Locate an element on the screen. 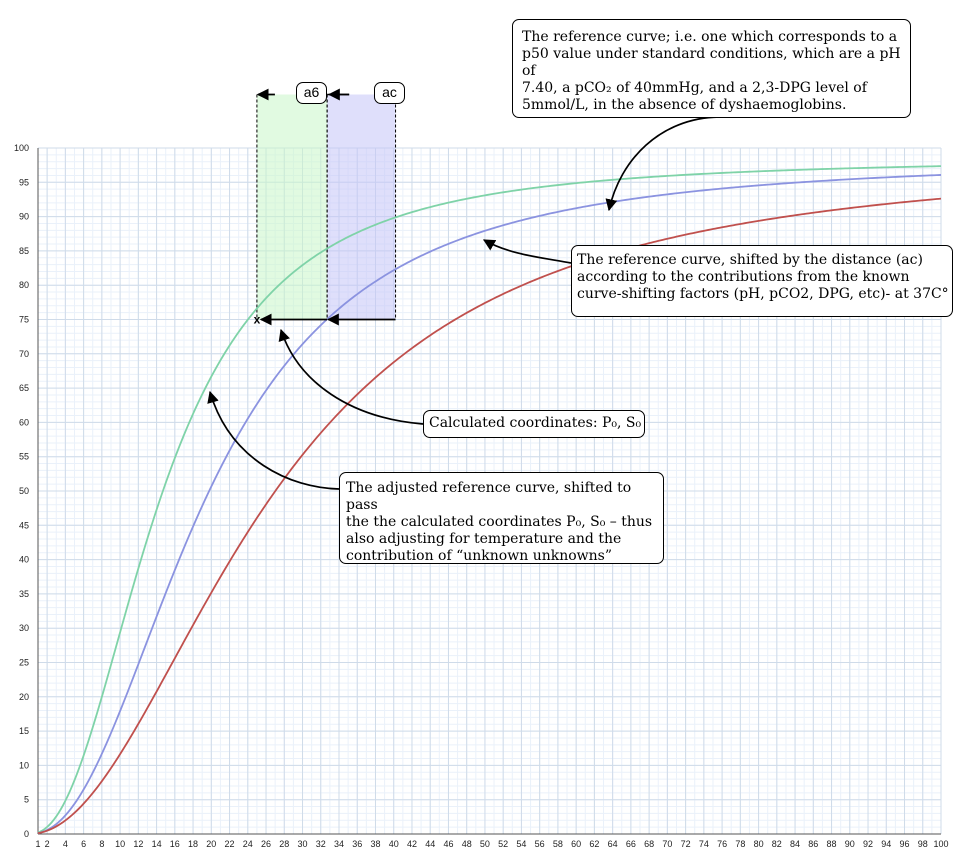  ac-band is located at coordinates (361, 207).